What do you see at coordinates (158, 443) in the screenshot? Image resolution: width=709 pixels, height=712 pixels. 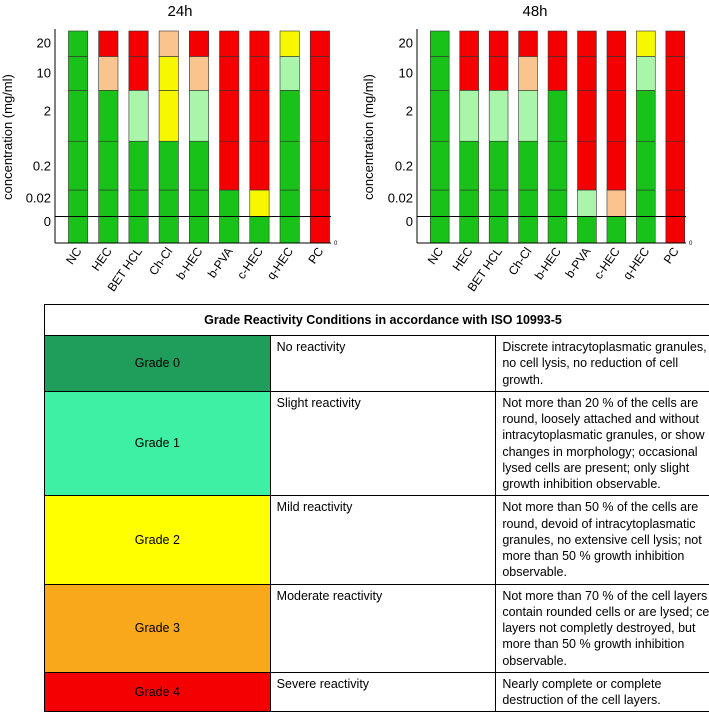 I see `grade-swatch-cell: Grade 1` at bounding box center [158, 443].